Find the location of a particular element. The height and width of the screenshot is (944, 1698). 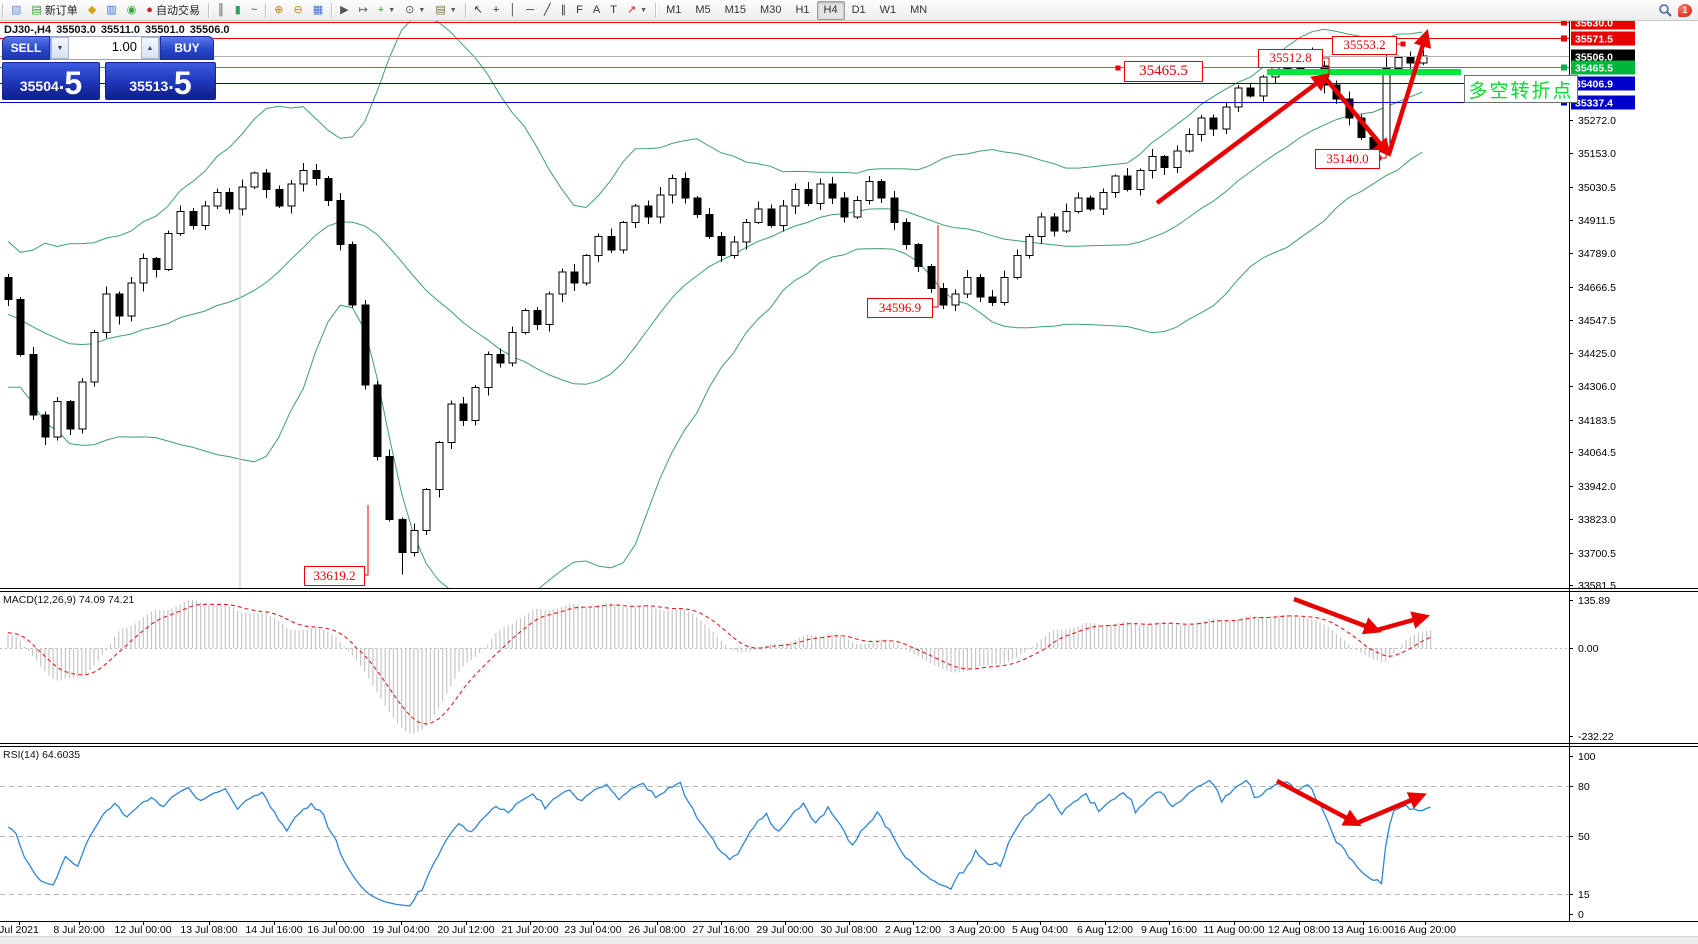

price-annotation-label: 34596.9 is located at coordinates (900, 308).